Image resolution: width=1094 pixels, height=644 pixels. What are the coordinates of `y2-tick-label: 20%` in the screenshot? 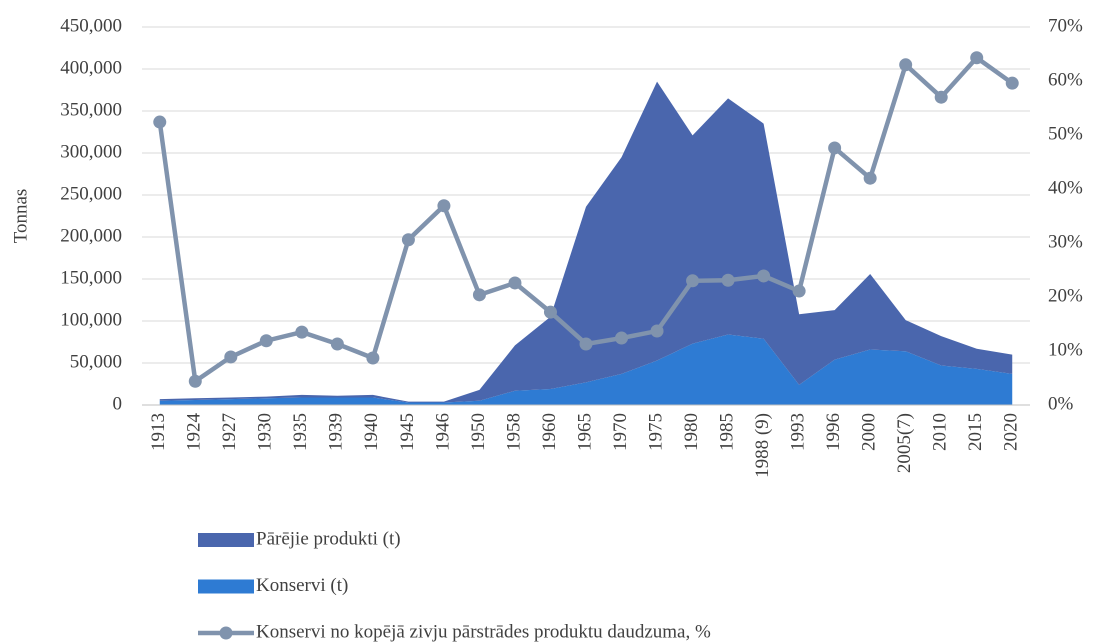 It's located at (1065, 295).